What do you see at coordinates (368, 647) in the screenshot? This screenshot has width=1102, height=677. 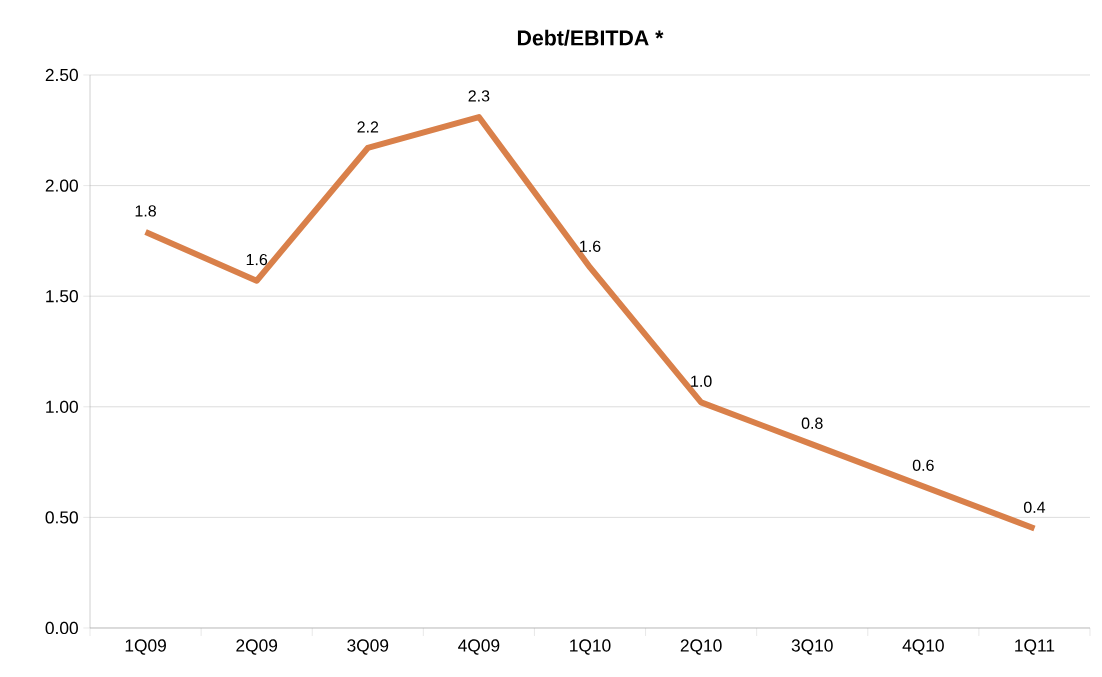 I see `x-tick-label: 3Q09` at bounding box center [368, 647].